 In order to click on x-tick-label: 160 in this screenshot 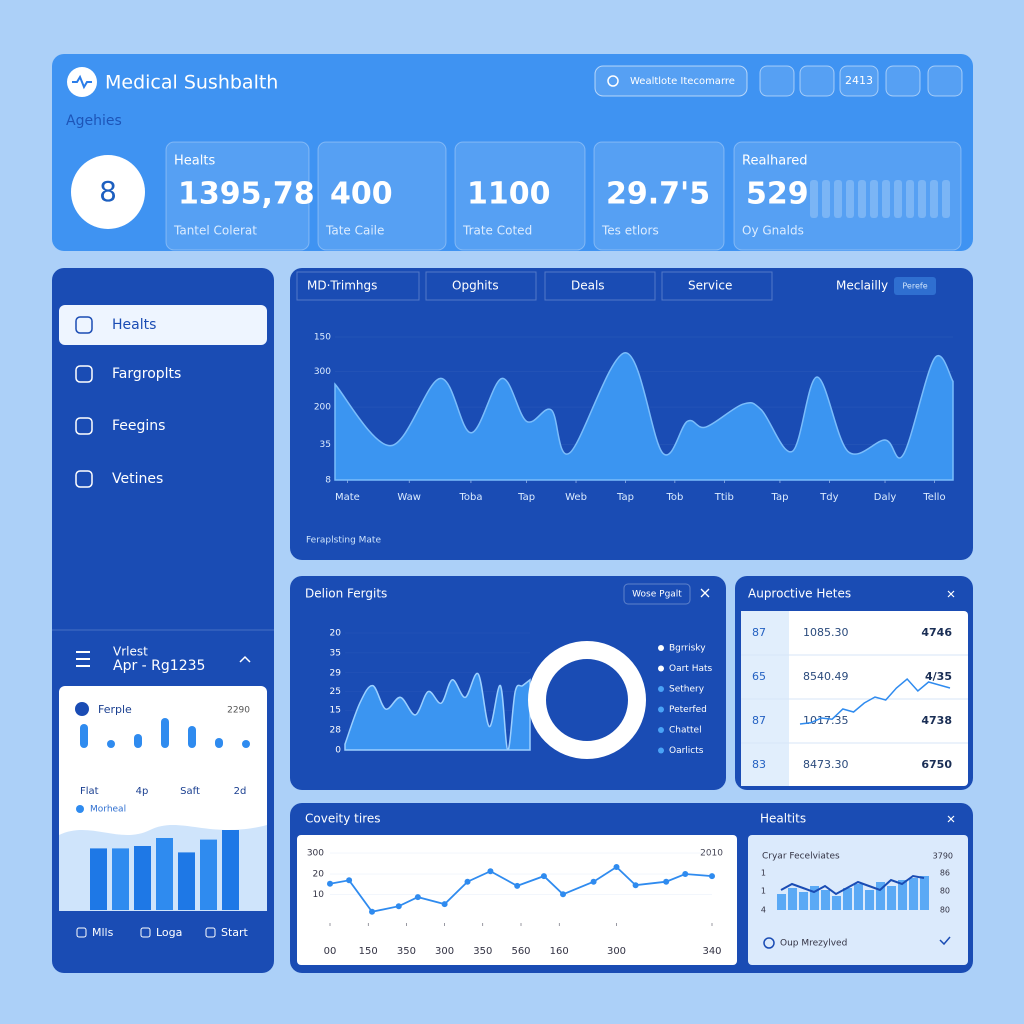, I will do `click(559, 951)`.